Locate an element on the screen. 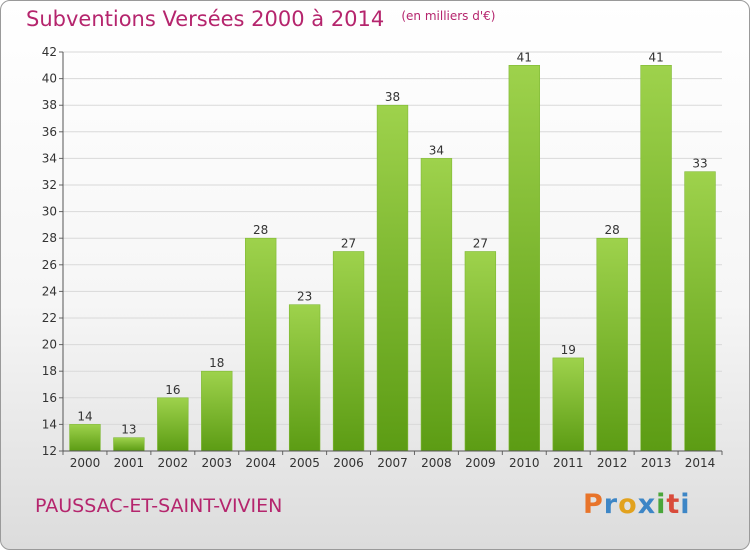 Image resolution: width=750 pixels, height=550 pixels. chart-subtitle: (en milliers d'€) is located at coordinates (448, 16).